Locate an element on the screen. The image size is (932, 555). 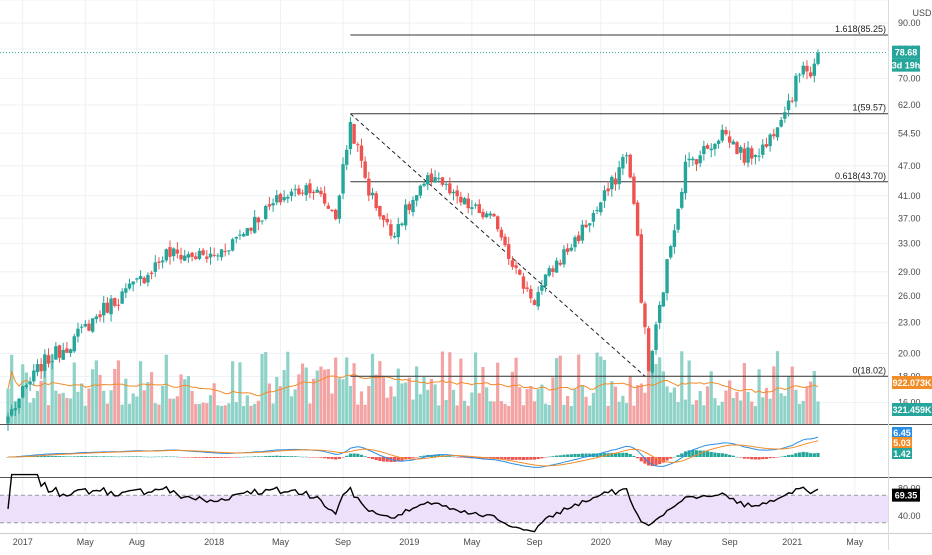
price-tick-label: 62.00 is located at coordinates (909, 105).